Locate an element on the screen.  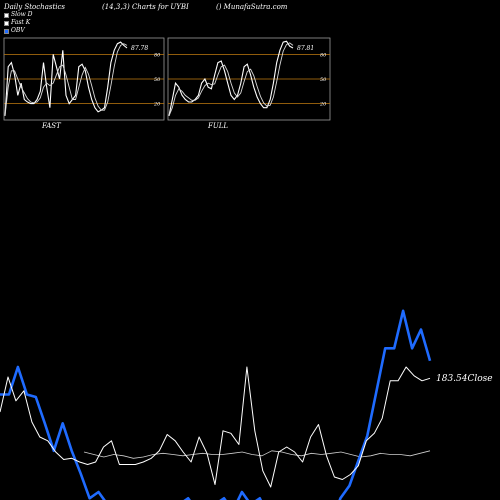
fast-stochastic-panel: 20 50 80 87.78 FAST is located at coordinates (84, 83).